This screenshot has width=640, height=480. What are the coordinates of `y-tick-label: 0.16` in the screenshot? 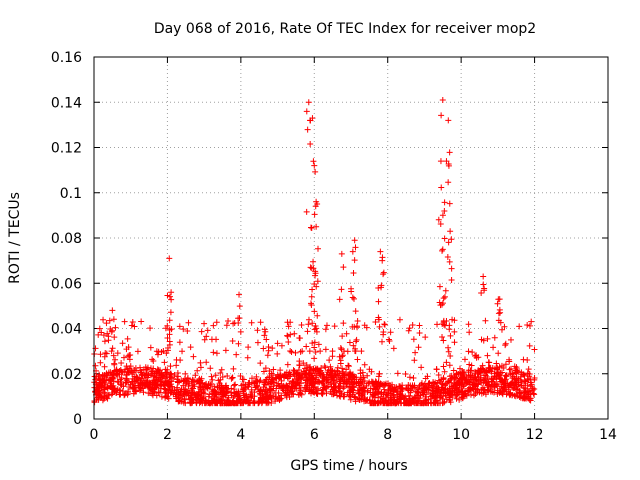 It's located at (66, 58).